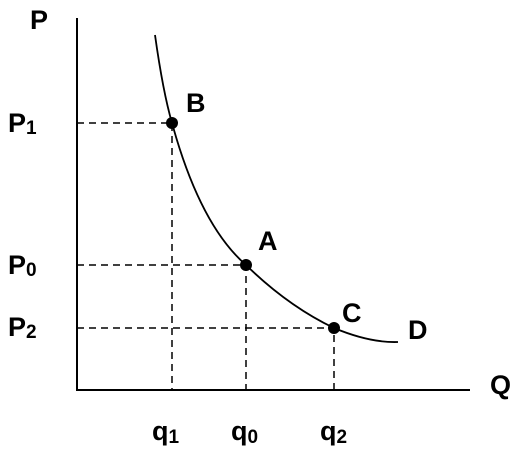 Image resolution: width=521 pixels, height=460 pixels. I want to click on x-axis-label: Q, so click(500, 385).